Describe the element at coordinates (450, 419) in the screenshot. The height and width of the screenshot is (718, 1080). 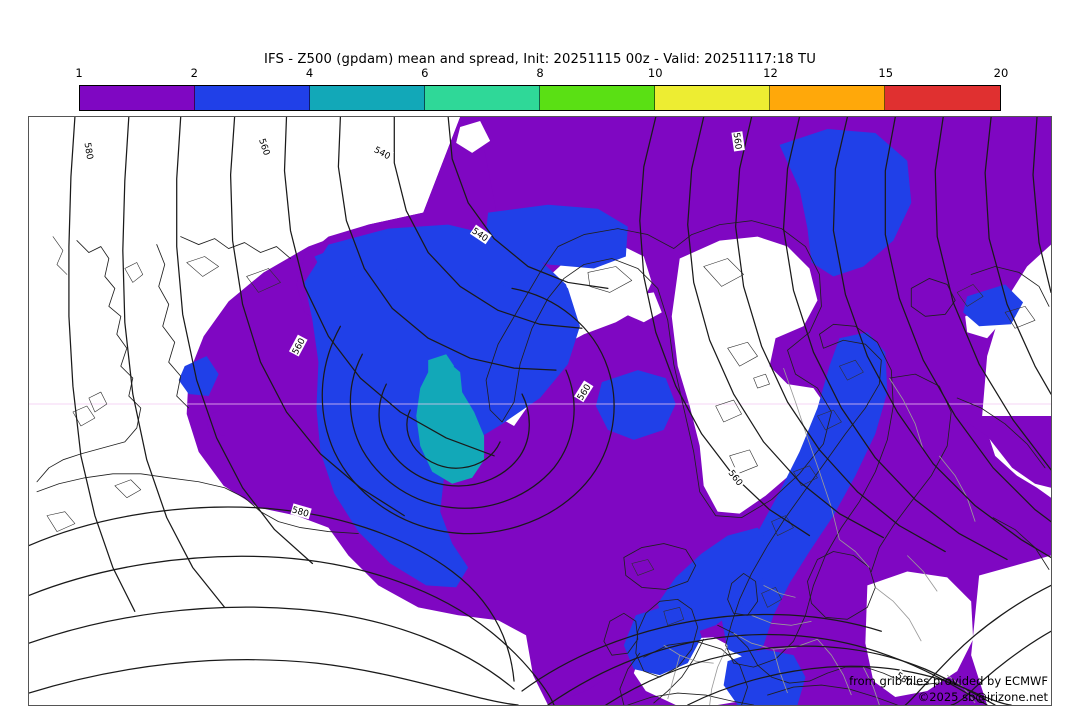
I see `spread-field-teal` at that location.